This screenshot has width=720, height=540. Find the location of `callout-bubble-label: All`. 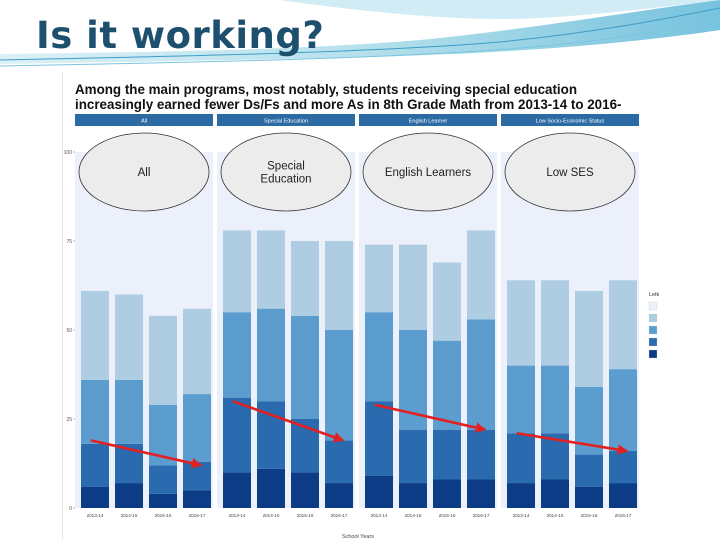

callout-bubble-label: All is located at coordinates (144, 173).